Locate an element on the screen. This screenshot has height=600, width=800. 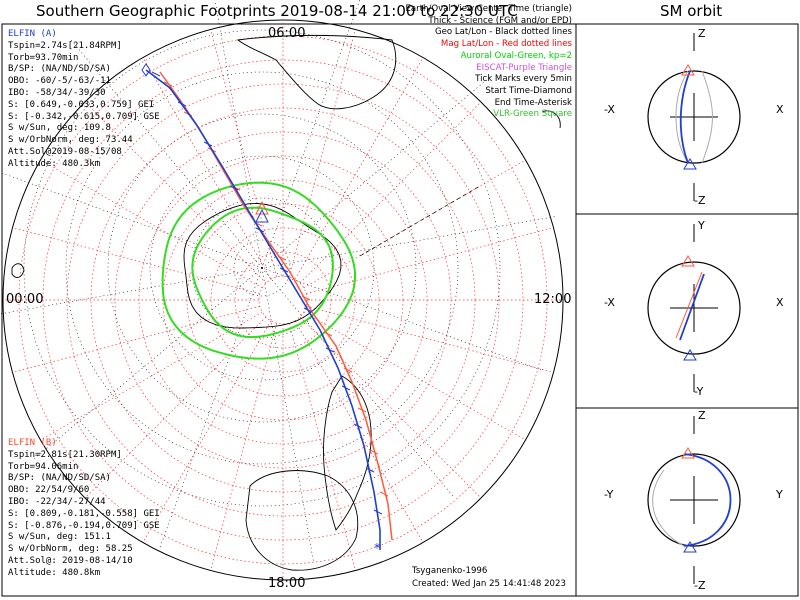
elfin-b-line: Att.Sol@: 2019-08-14/10 is located at coordinates (70, 560).